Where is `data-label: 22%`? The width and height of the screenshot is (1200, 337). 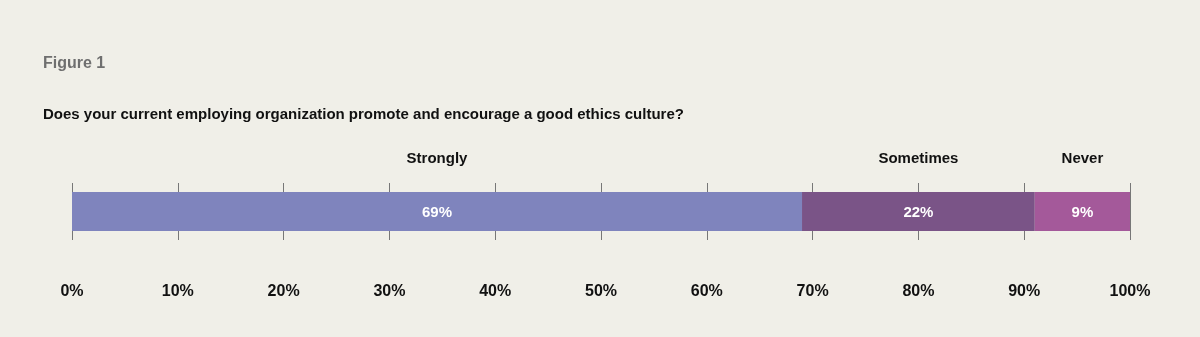 data-label: 22% is located at coordinates (918, 211).